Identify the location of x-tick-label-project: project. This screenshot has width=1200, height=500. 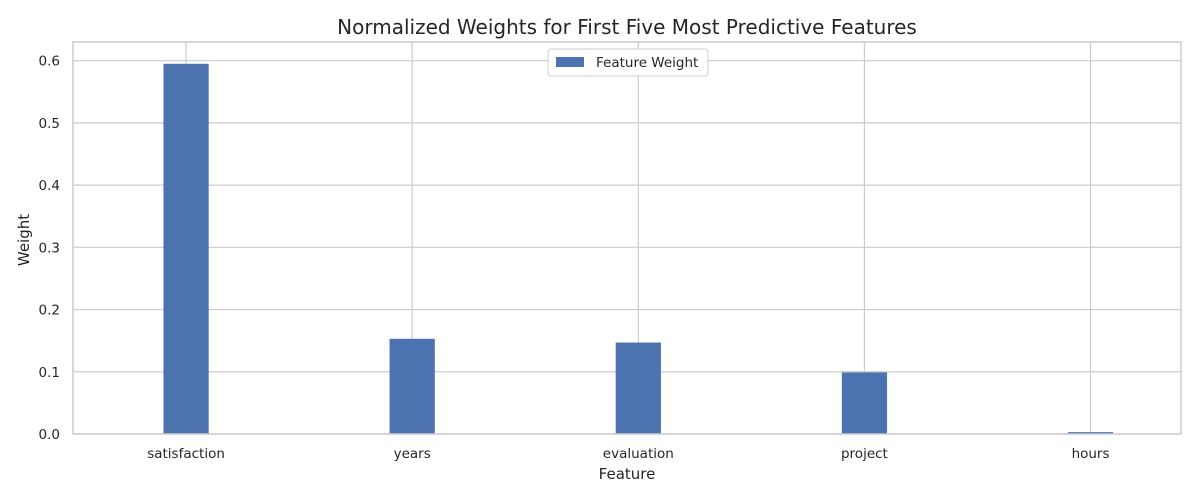
(864, 454).